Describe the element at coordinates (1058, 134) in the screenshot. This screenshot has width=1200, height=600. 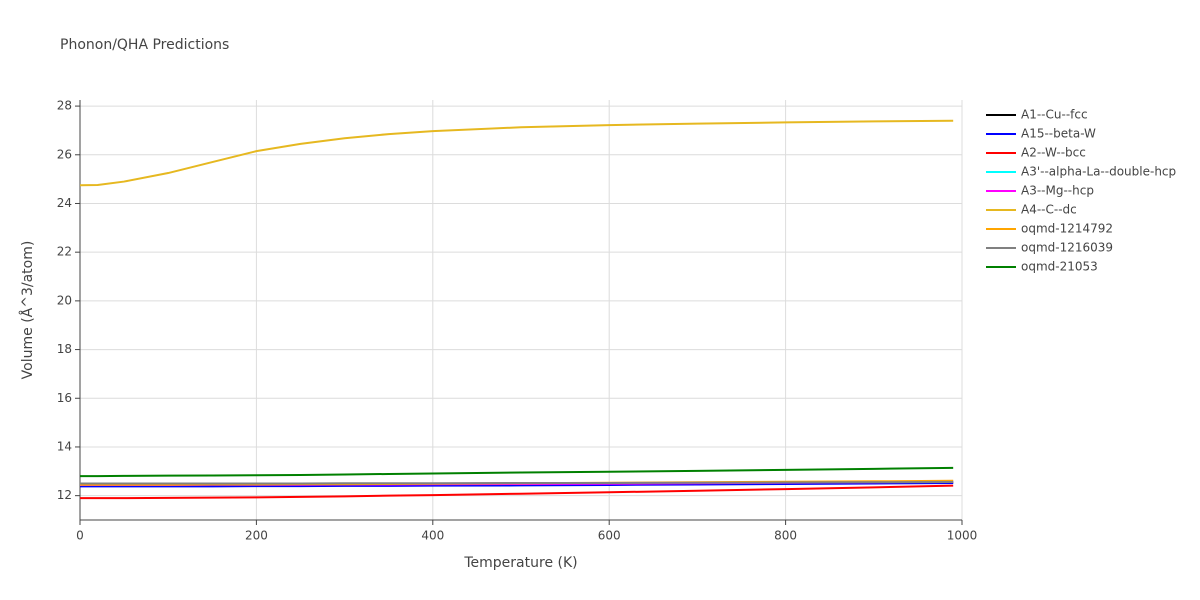
I see `legend-label: A15--beta-W` at that location.